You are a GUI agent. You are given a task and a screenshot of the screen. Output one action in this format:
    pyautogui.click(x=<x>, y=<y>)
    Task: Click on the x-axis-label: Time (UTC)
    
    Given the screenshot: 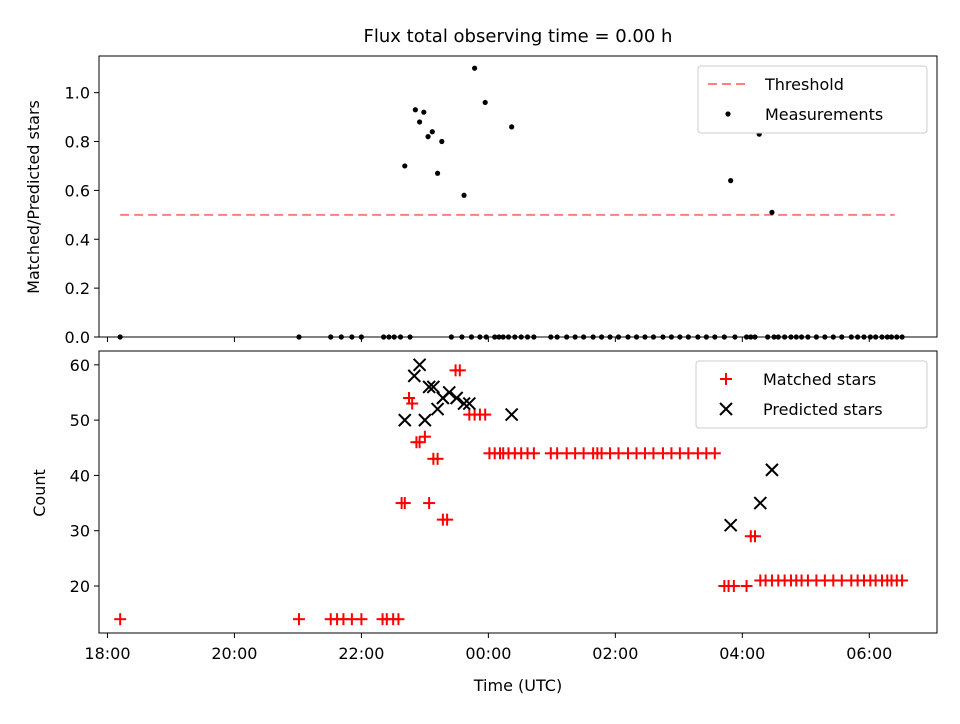 What is the action you would take?
    pyautogui.click(x=517, y=685)
    